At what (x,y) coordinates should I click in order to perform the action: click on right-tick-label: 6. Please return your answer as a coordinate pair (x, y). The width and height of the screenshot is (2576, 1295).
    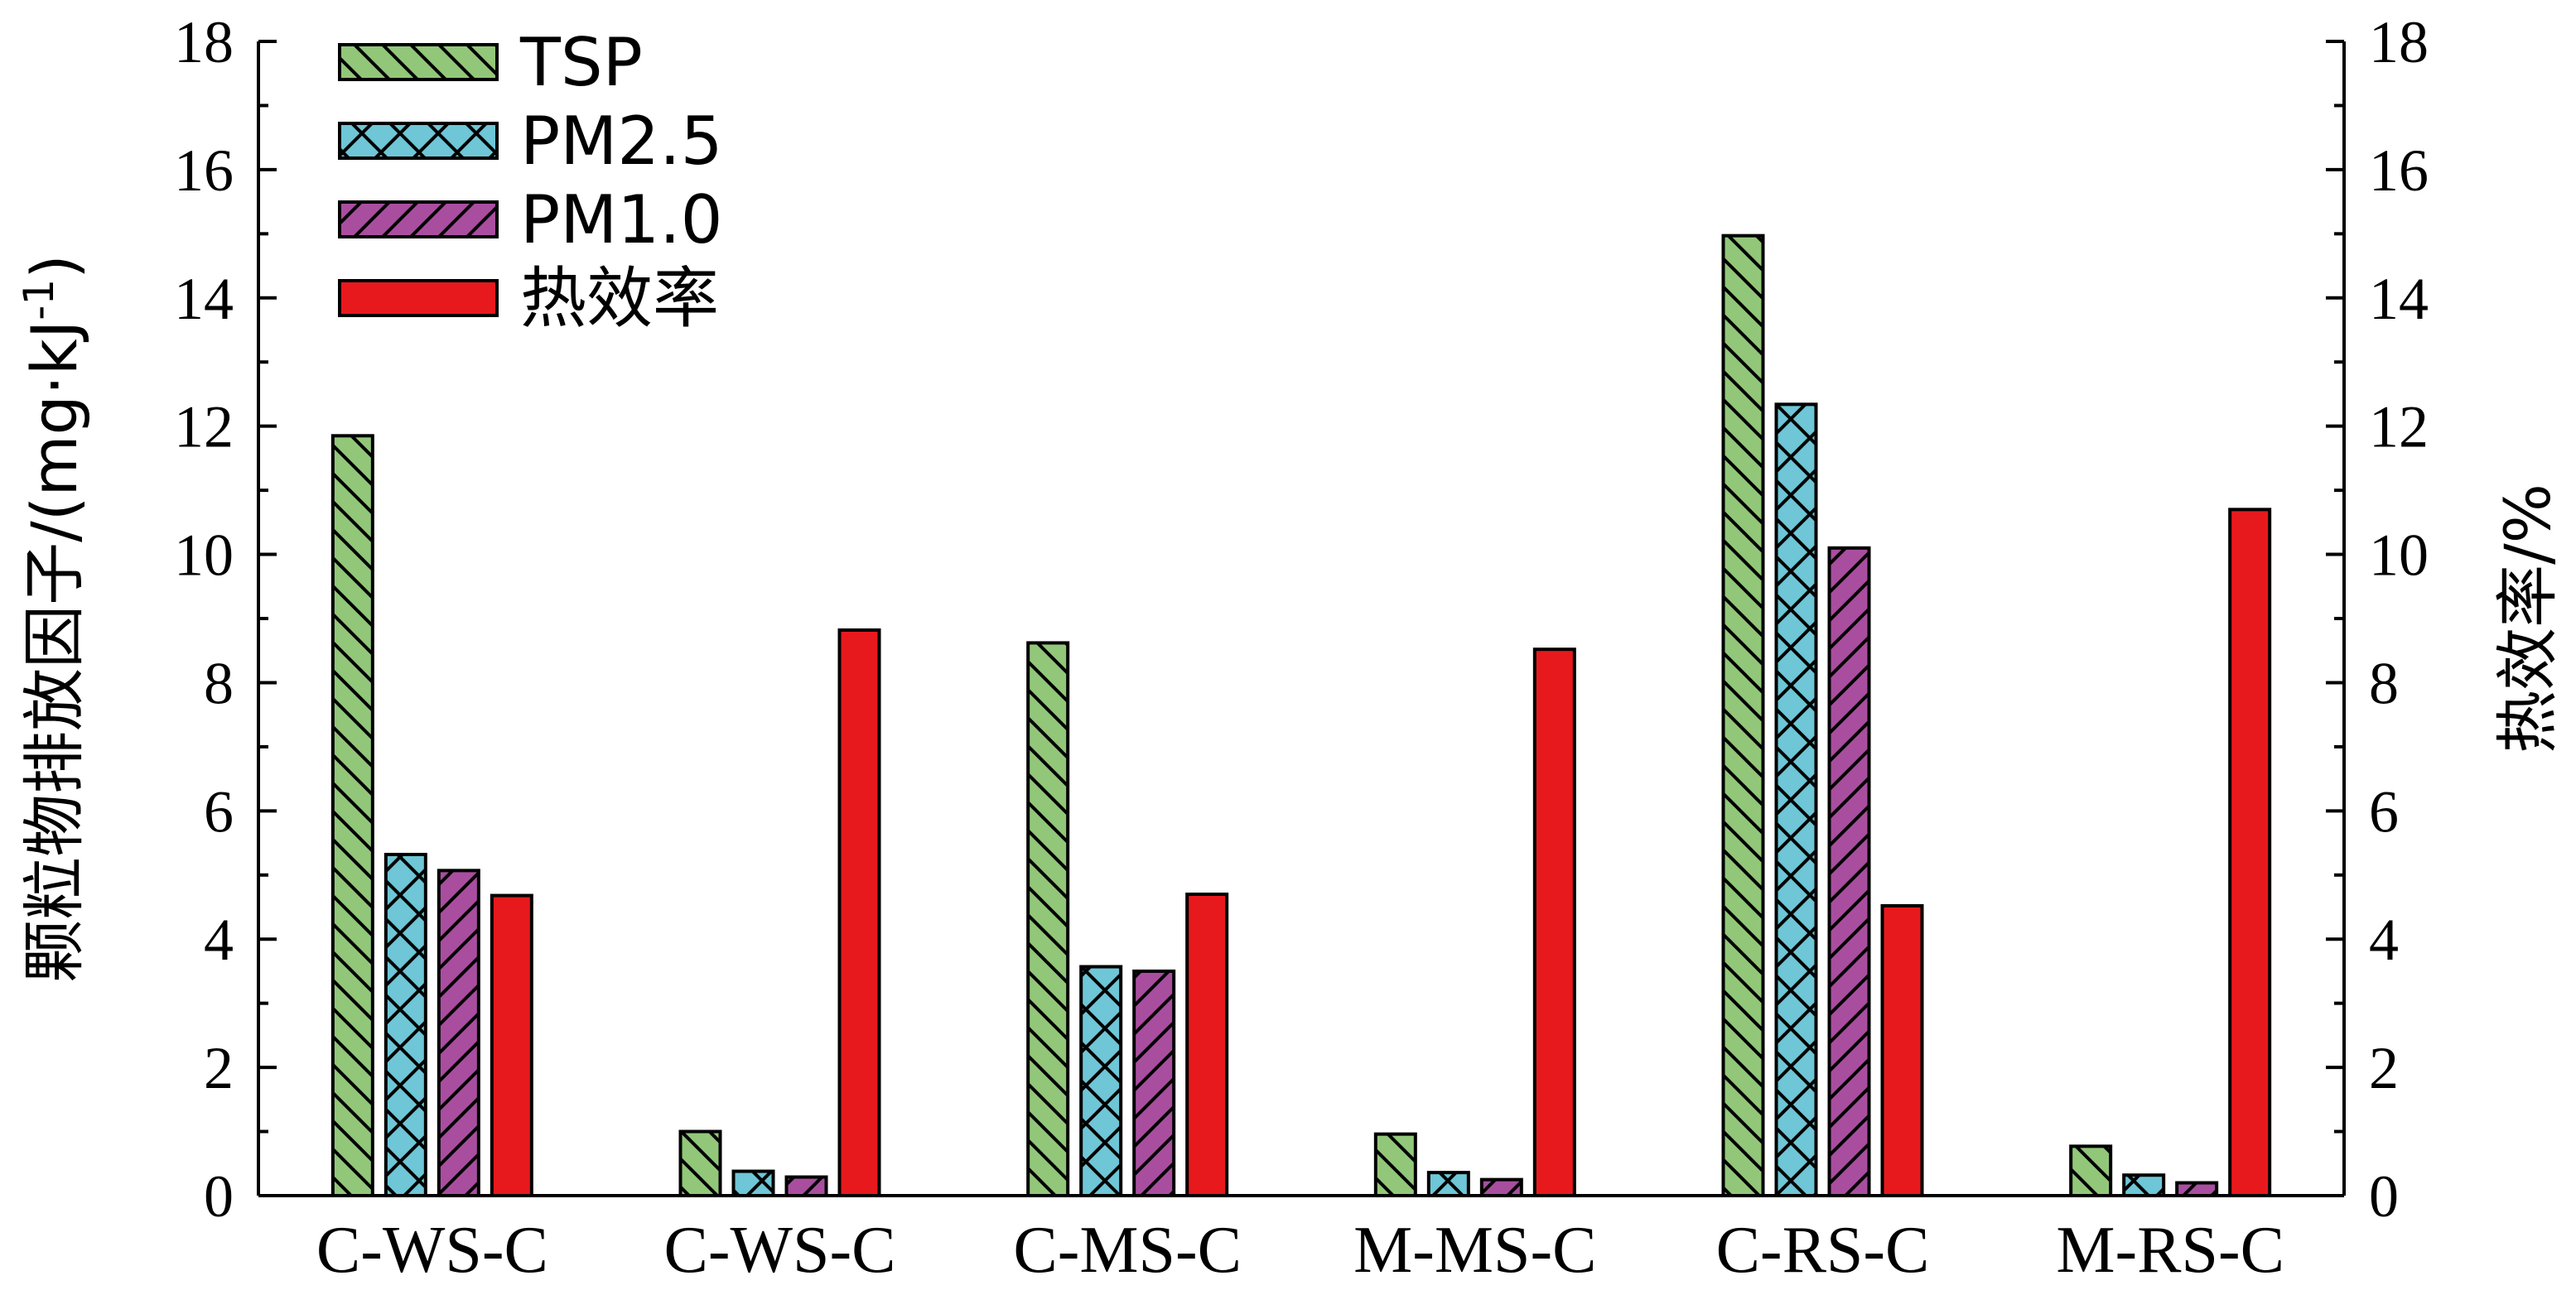
    Looking at the image, I should click on (2384, 811).